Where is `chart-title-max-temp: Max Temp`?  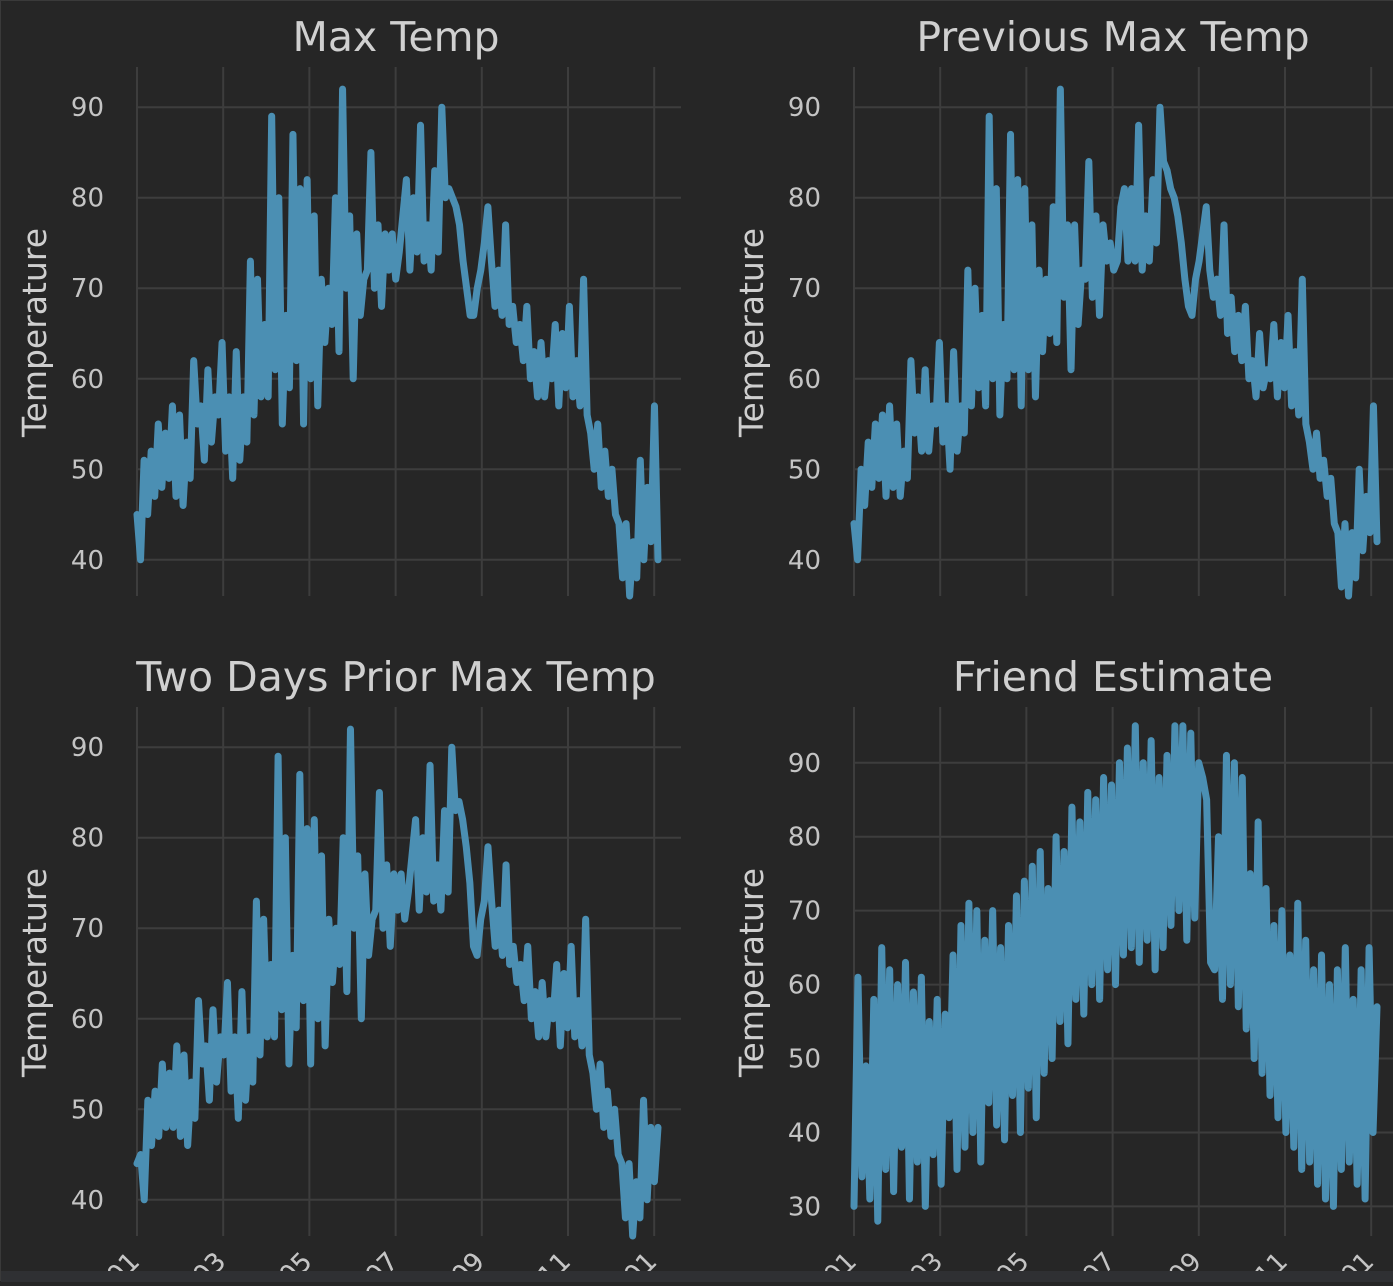
chart-title-max-temp: Max Temp is located at coordinates (395, 37).